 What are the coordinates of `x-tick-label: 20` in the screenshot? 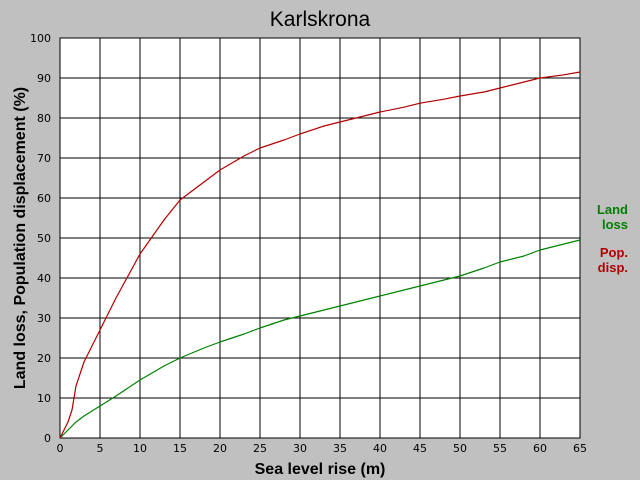 It's located at (220, 448).